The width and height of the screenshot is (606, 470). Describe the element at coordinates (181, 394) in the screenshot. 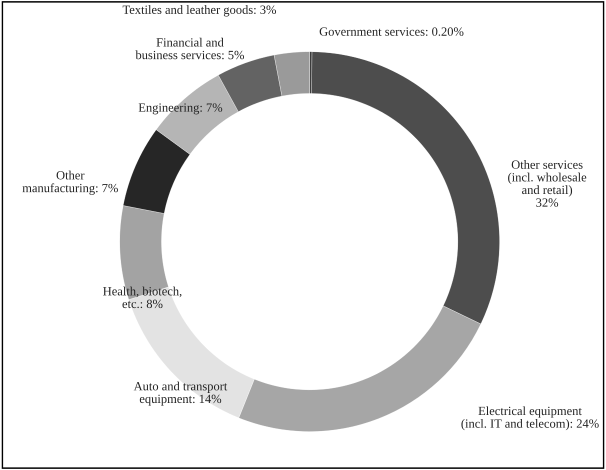

I see `slice-label: Auto and transport equipment: 14%` at that location.